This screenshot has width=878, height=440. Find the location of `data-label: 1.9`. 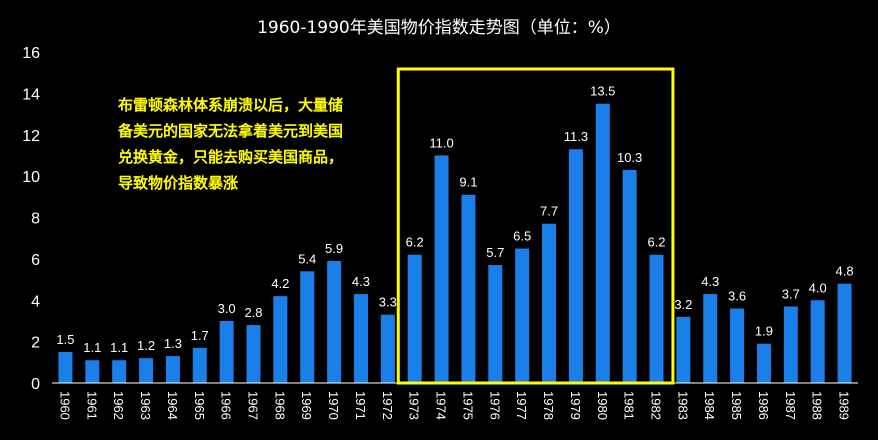

data-label: 1.9 is located at coordinates (764, 331).